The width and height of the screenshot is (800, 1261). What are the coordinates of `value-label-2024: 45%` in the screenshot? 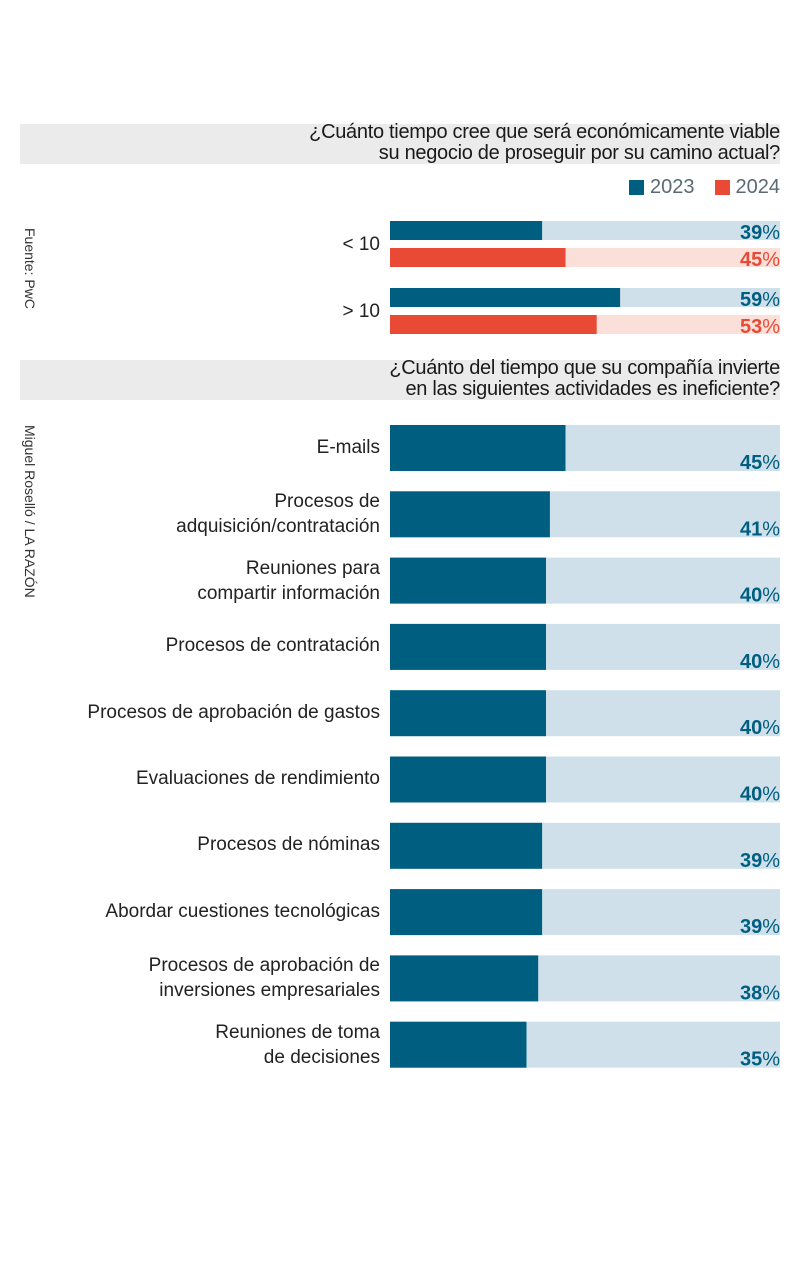 It's located at (760, 260).